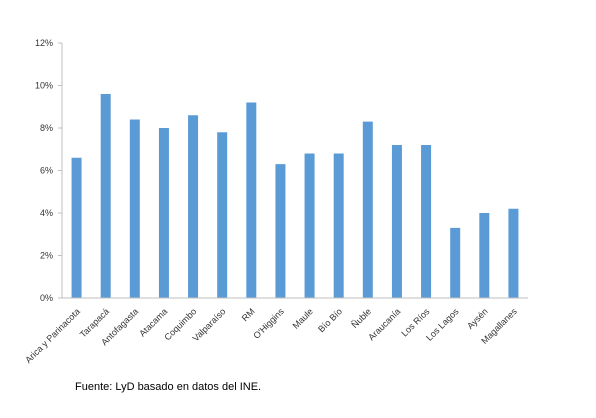 This screenshot has height=418, width=596. What do you see at coordinates (46, 128) in the screenshot?
I see `y-tick-label: 8%` at bounding box center [46, 128].